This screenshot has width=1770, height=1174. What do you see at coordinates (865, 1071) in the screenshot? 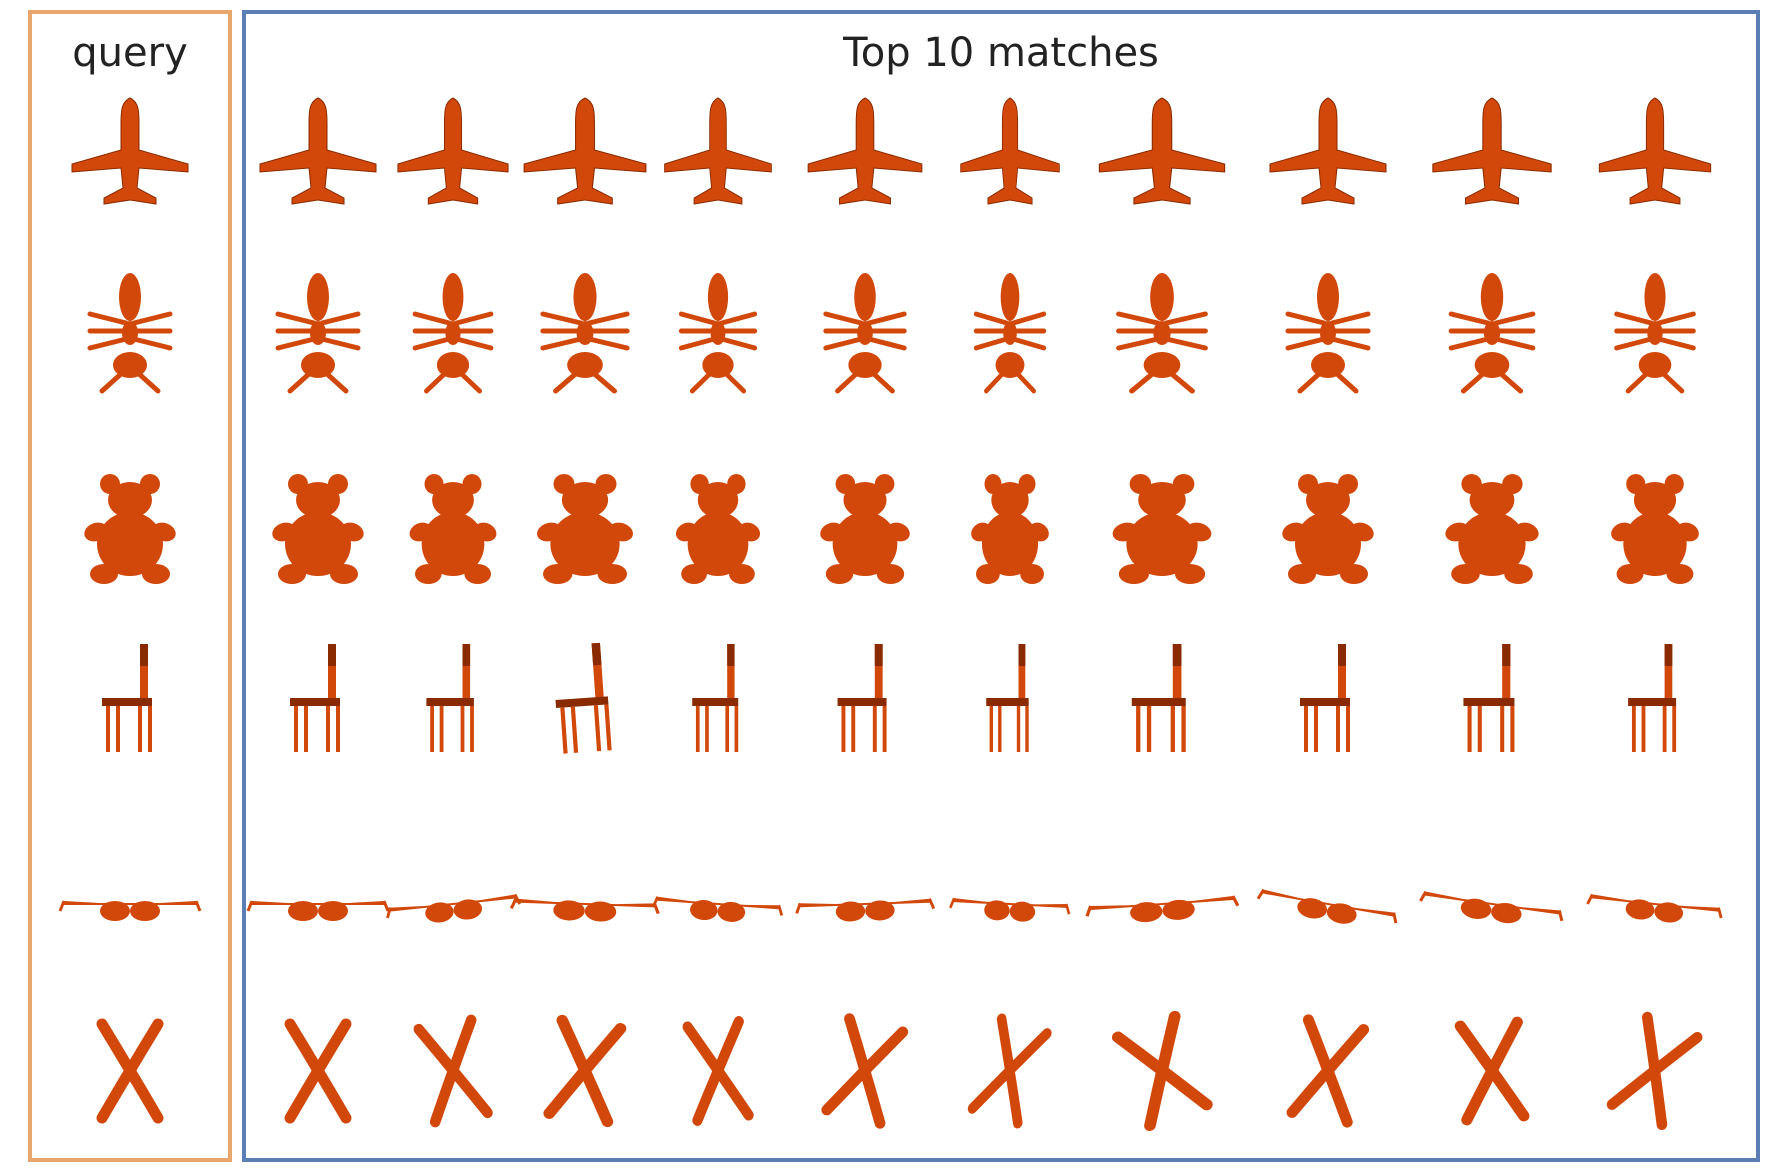
I see `match-5-pliers-icon` at bounding box center [865, 1071].